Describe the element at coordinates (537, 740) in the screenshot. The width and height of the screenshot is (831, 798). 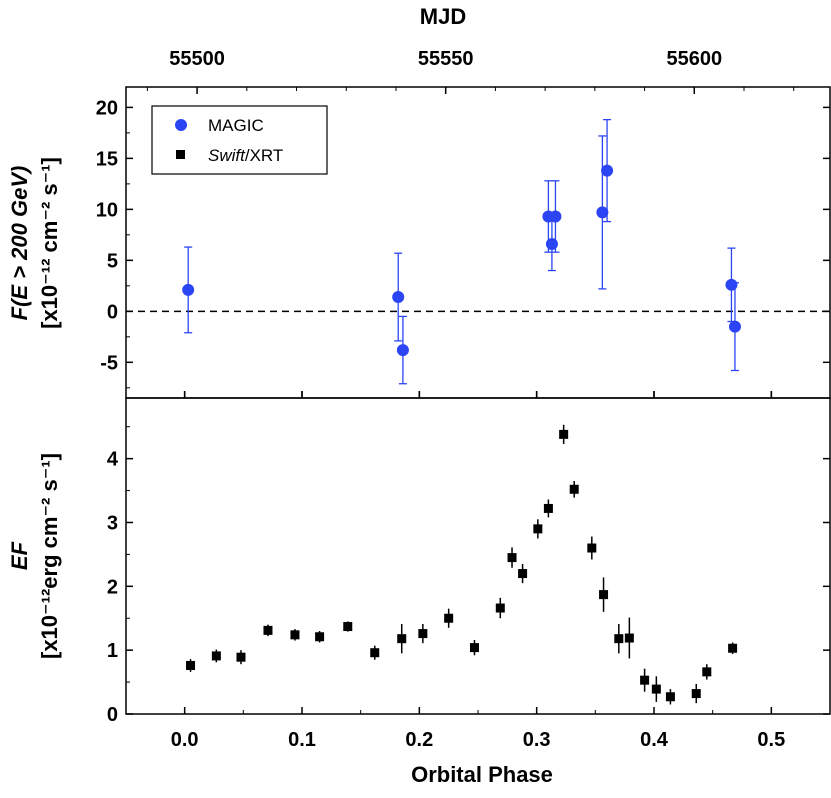
I see `x-tick-label: 0.3` at that location.